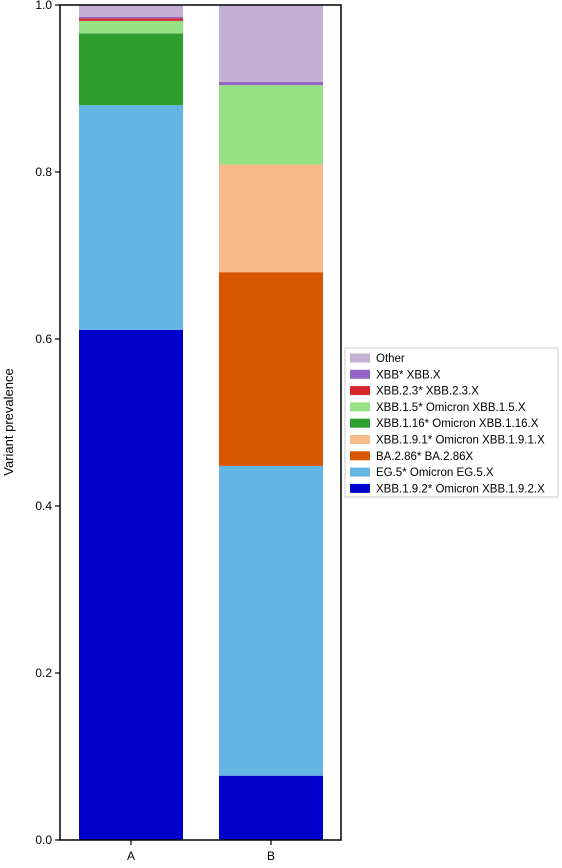  Describe the element at coordinates (451, 408) in the screenshot. I see `legend-label: XBB.1.5* Omicron XBB.1.5.X` at that location.